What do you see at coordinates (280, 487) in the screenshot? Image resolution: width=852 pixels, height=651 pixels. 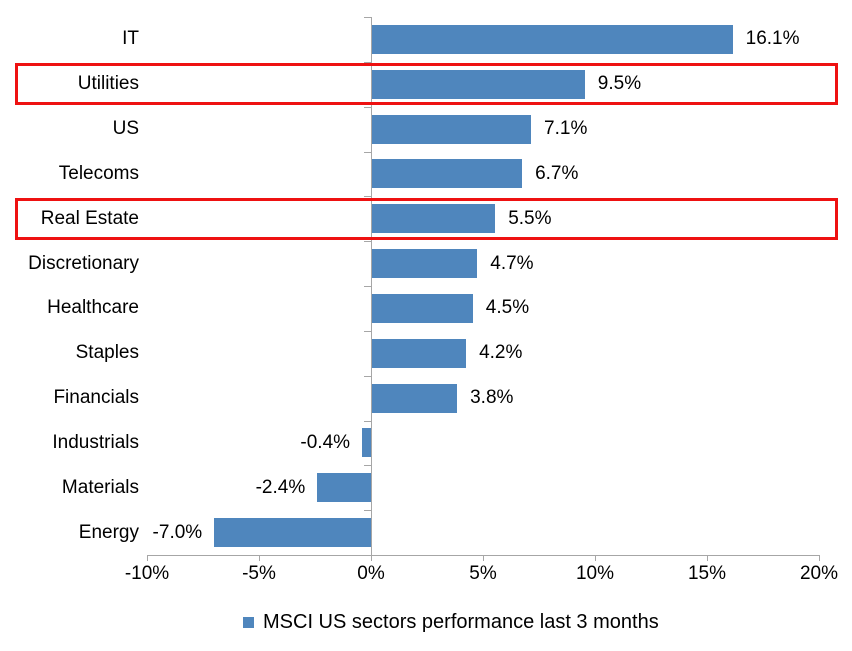 I see `value-label: -2.4%` at bounding box center [280, 487].